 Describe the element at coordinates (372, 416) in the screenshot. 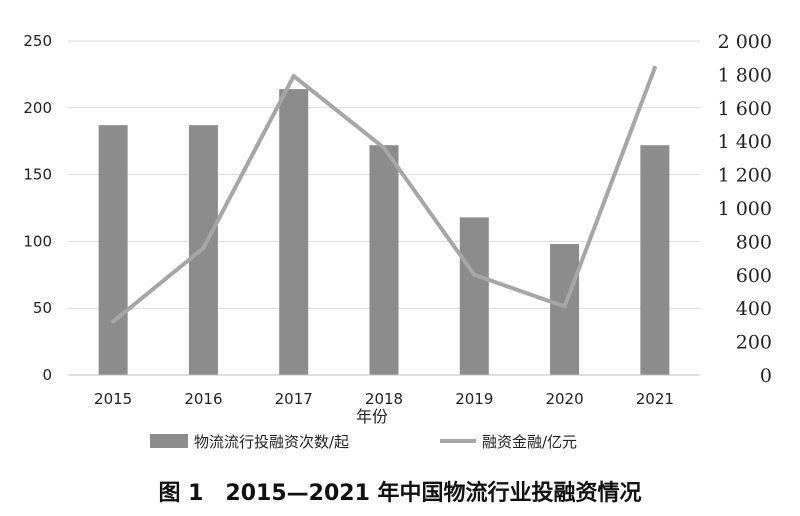

I see `x-axis-label: 年份` at that location.